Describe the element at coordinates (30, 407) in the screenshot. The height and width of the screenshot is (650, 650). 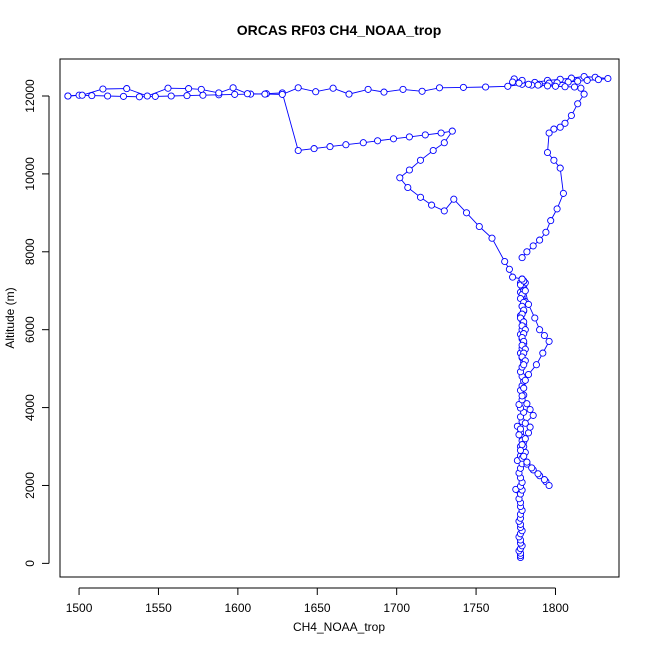
I see `y-tick-label: 4000` at that location.